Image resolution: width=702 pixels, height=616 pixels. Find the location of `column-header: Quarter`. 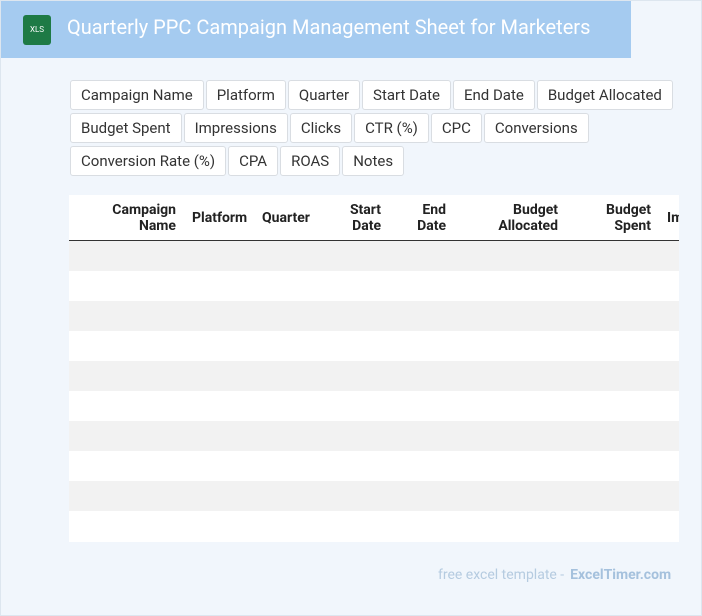

column-header: Quarter is located at coordinates (286, 218).